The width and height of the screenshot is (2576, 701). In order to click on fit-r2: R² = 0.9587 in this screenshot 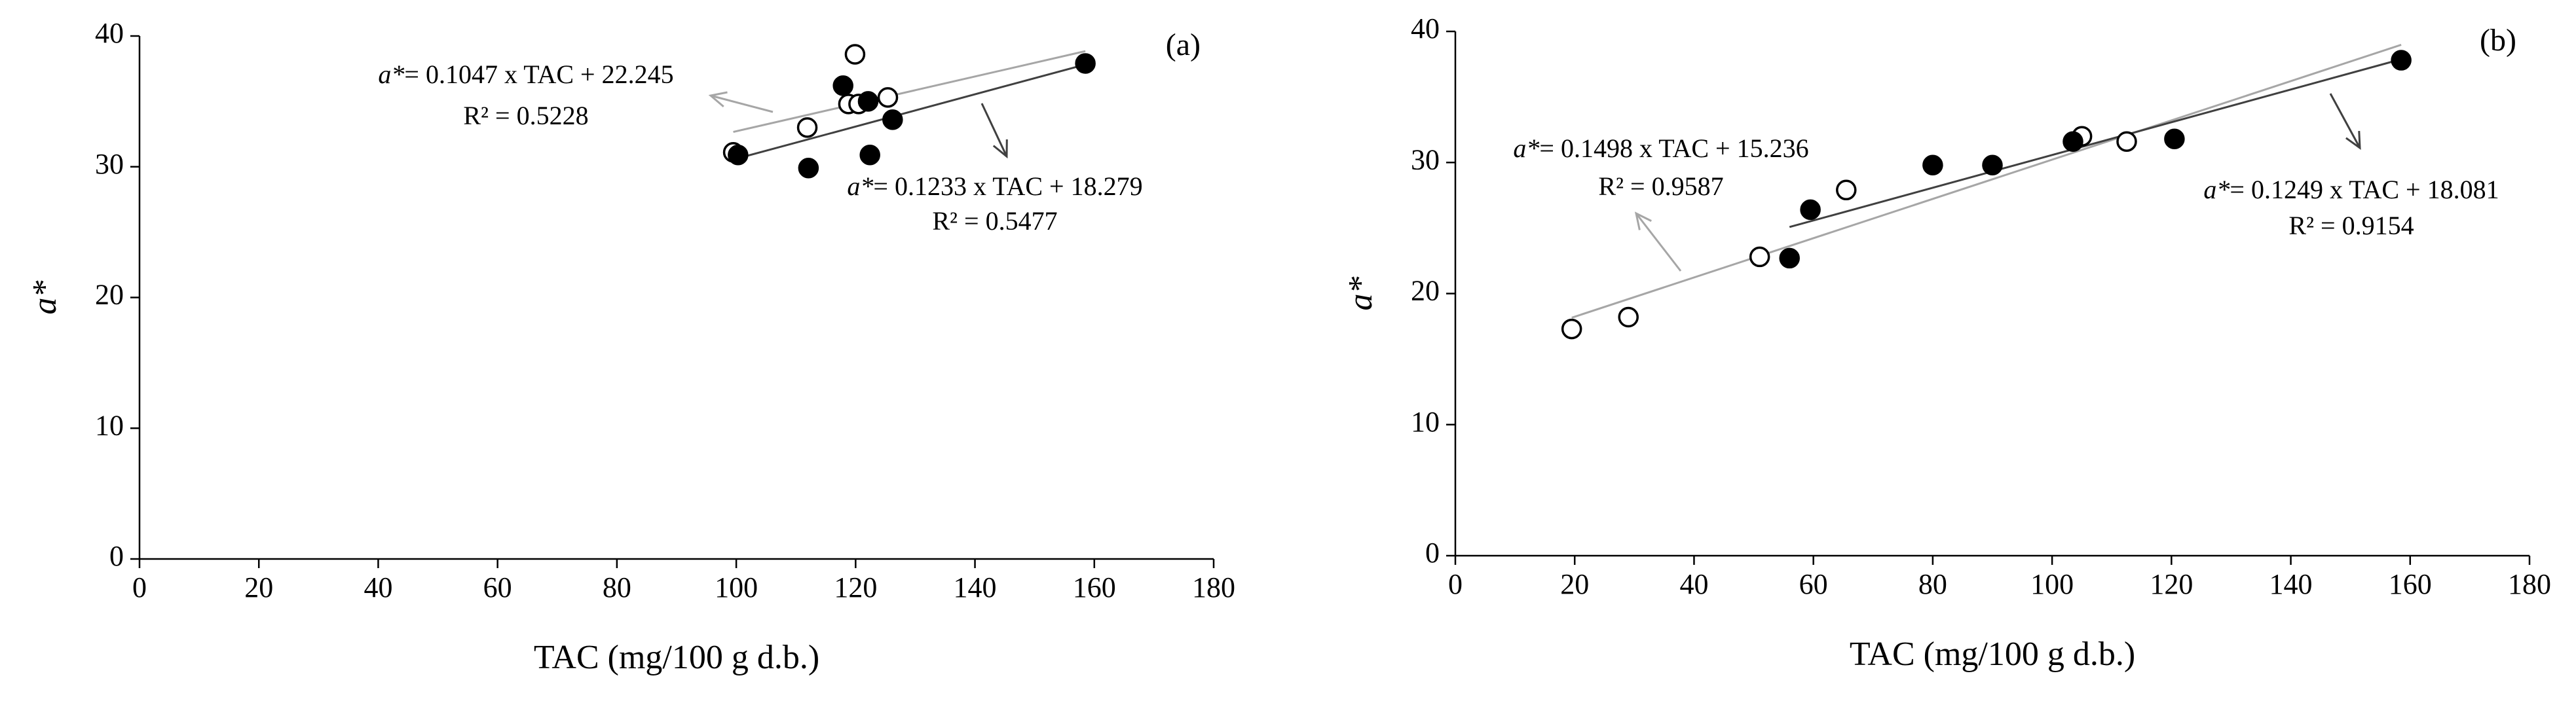, I will do `click(1660, 186)`.